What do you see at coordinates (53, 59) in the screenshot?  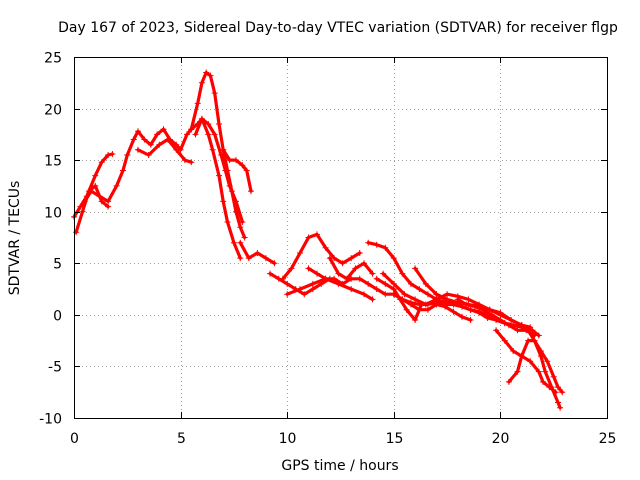 I see `y-tick-label: 25` at bounding box center [53, 59].